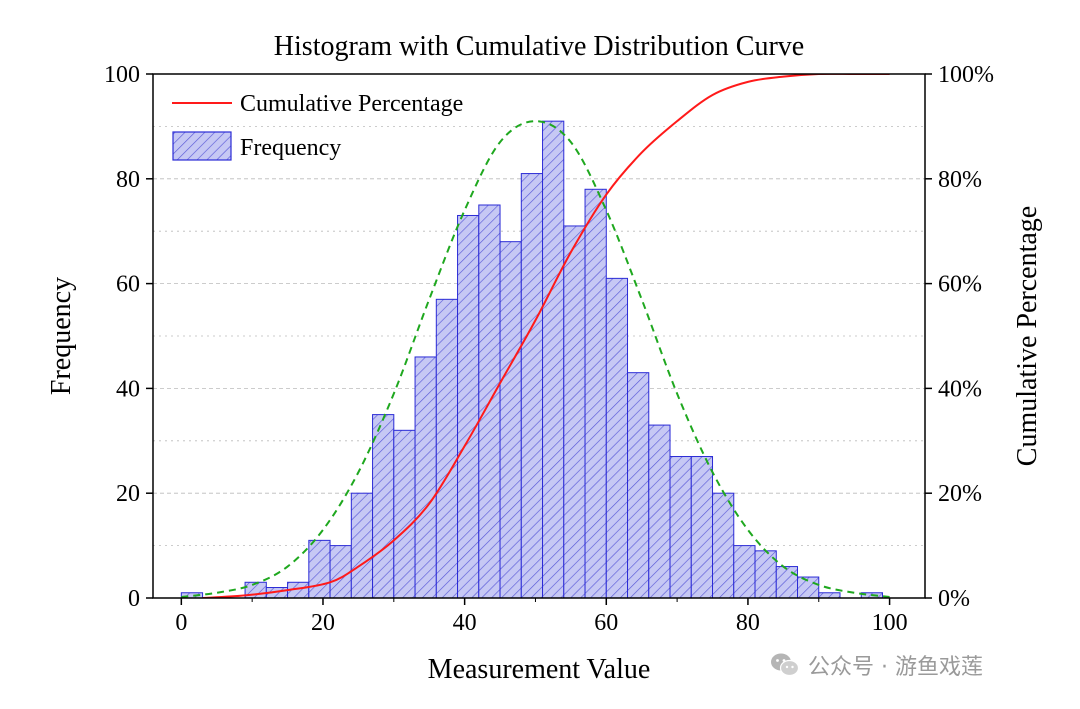  What do you see at coordinates (181, 623) in the screenshot?
I see `x-tick-label: 0` at bounding box center [181, 623].